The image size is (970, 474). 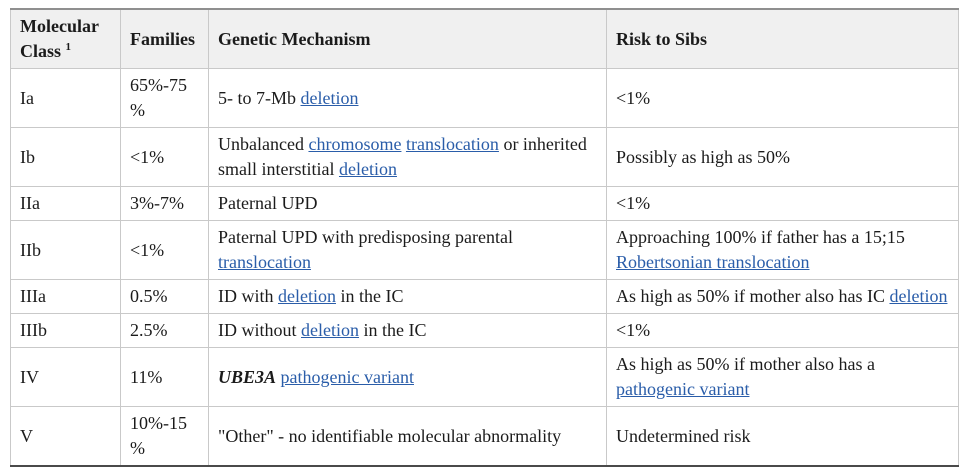 What do you see at coordinates (683, 435) in the screenshot?
I see `text-segment: Undetermined risk` at bounding box center [683, 435].